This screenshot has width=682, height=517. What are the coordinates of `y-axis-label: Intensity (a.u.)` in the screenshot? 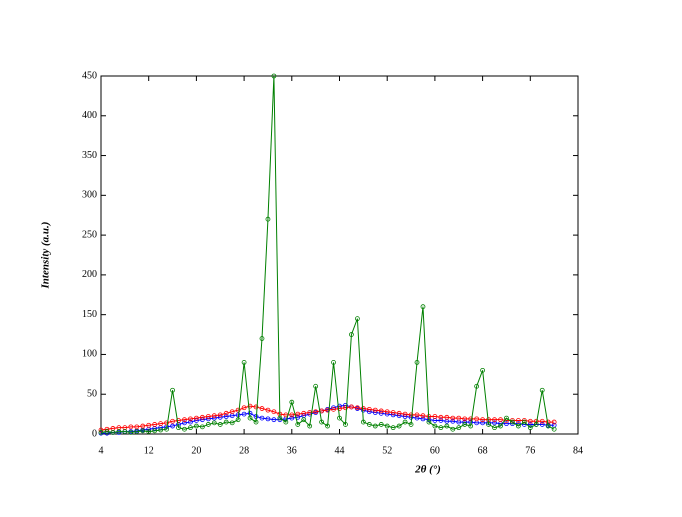 It's located at (46, 256).